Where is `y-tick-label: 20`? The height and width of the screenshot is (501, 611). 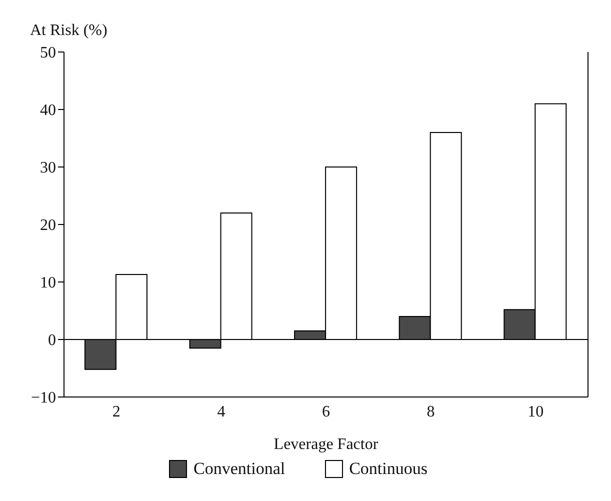
y-tick-label: 20 is located at coordinates (48, 225).